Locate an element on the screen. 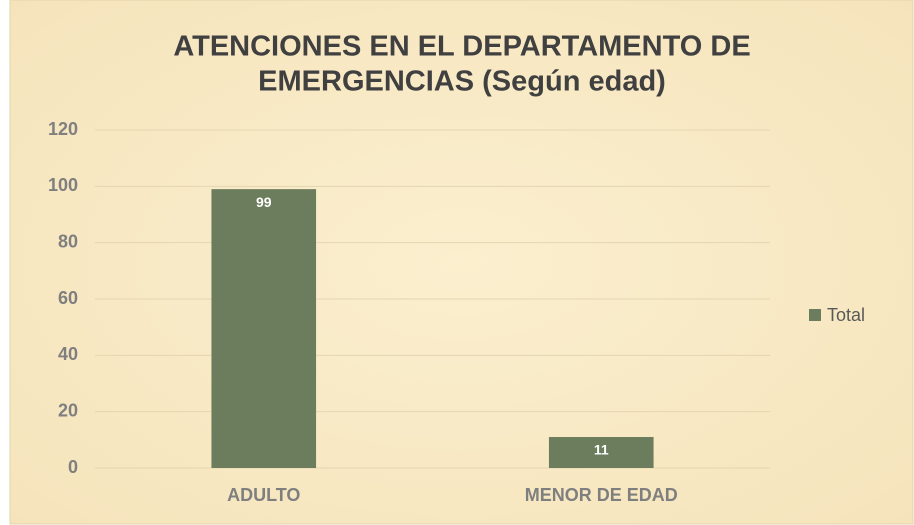 This screenshot has width=914, height=525. y-tick-label: 100 is located at coordinates (63, 185).